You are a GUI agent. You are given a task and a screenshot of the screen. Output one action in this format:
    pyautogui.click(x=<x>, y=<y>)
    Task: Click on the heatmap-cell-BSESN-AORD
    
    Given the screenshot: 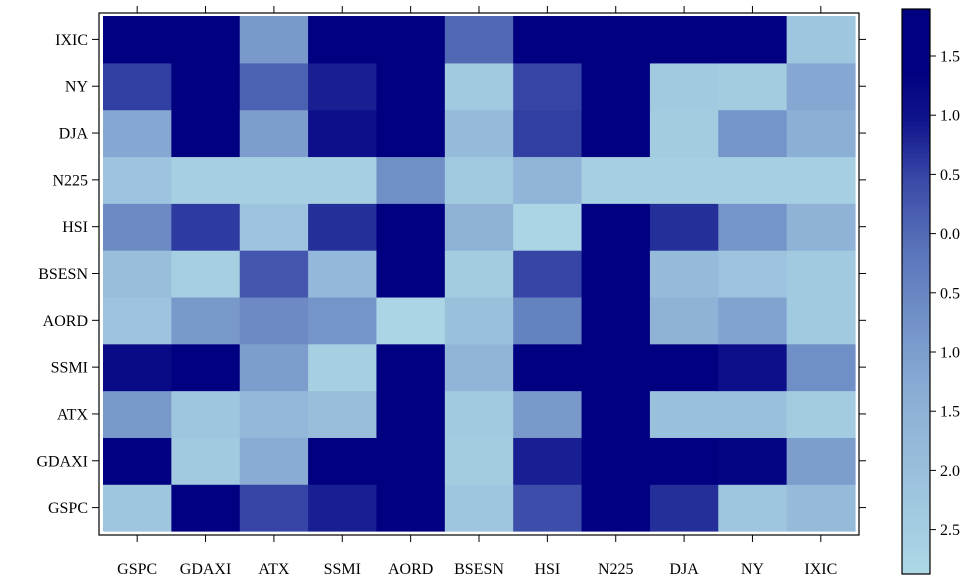 What is the action you would take?
    pyautogui.click(x=411, y=274)
    